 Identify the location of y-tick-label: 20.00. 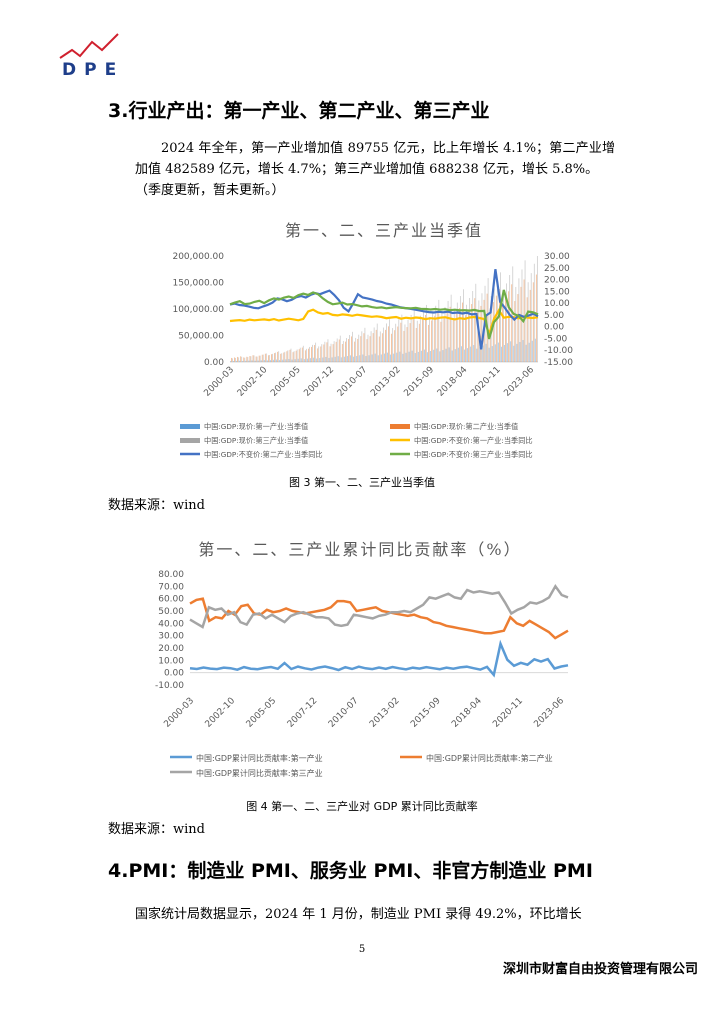
(171, 649).